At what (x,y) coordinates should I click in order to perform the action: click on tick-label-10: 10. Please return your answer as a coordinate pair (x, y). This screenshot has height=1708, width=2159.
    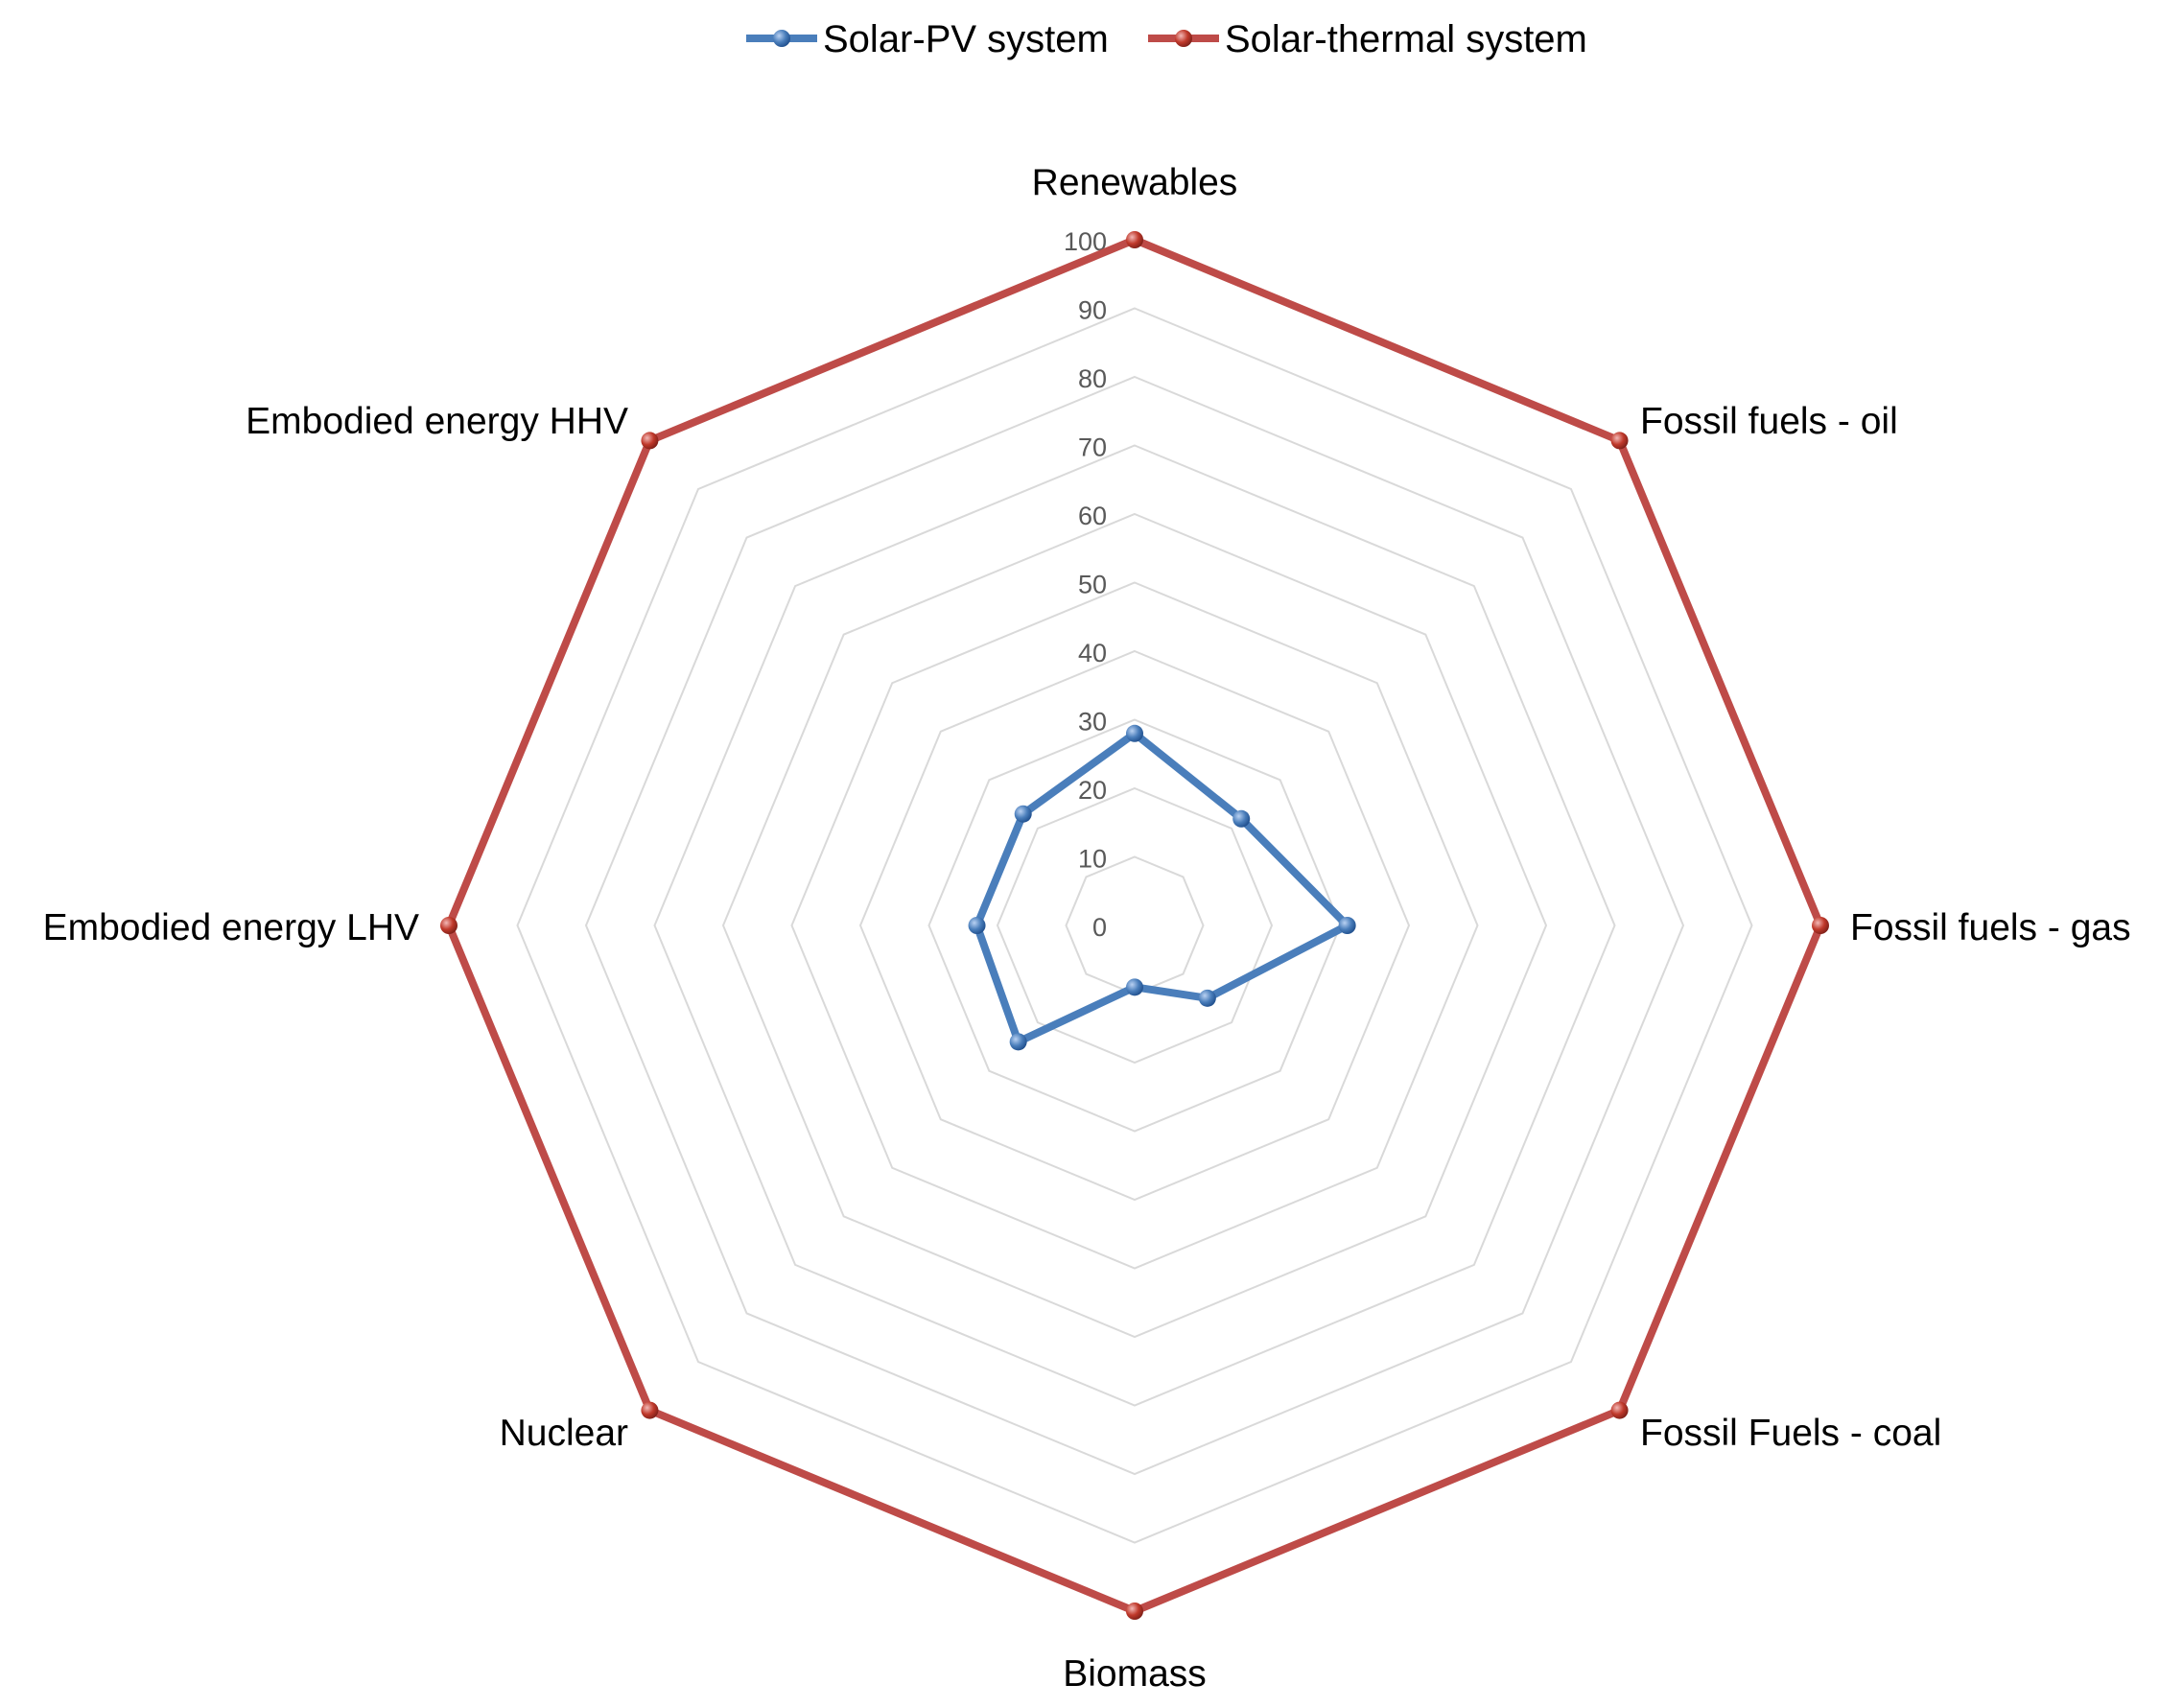
    Looking at the image, I should click on (1093, 860).